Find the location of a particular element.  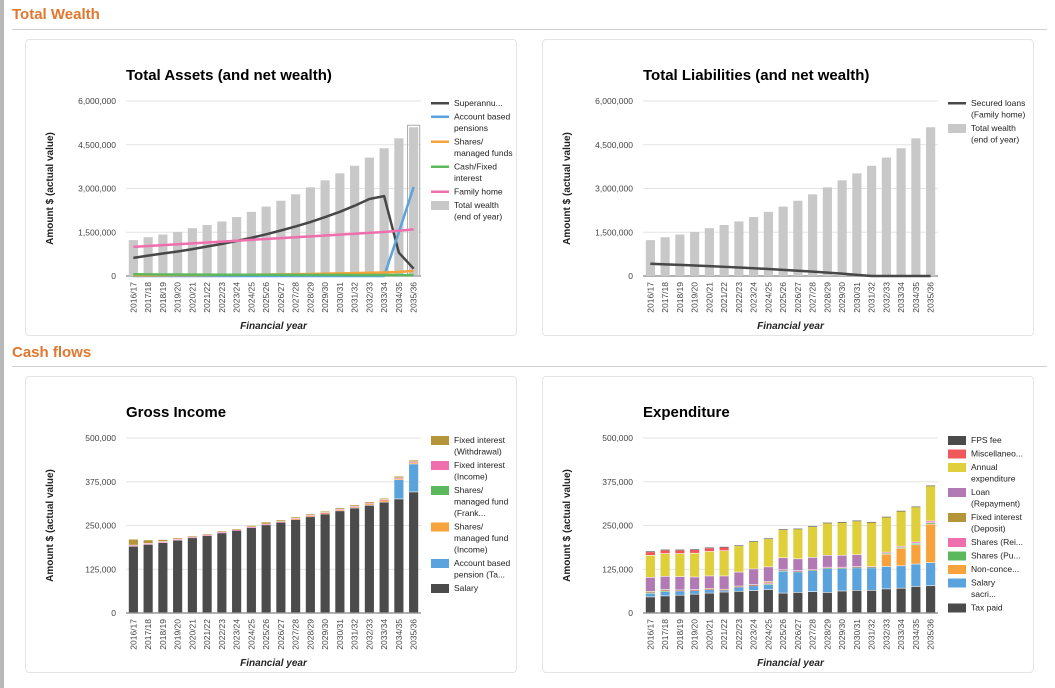

bar-miscellaneo is located at coordinates (650, 553).